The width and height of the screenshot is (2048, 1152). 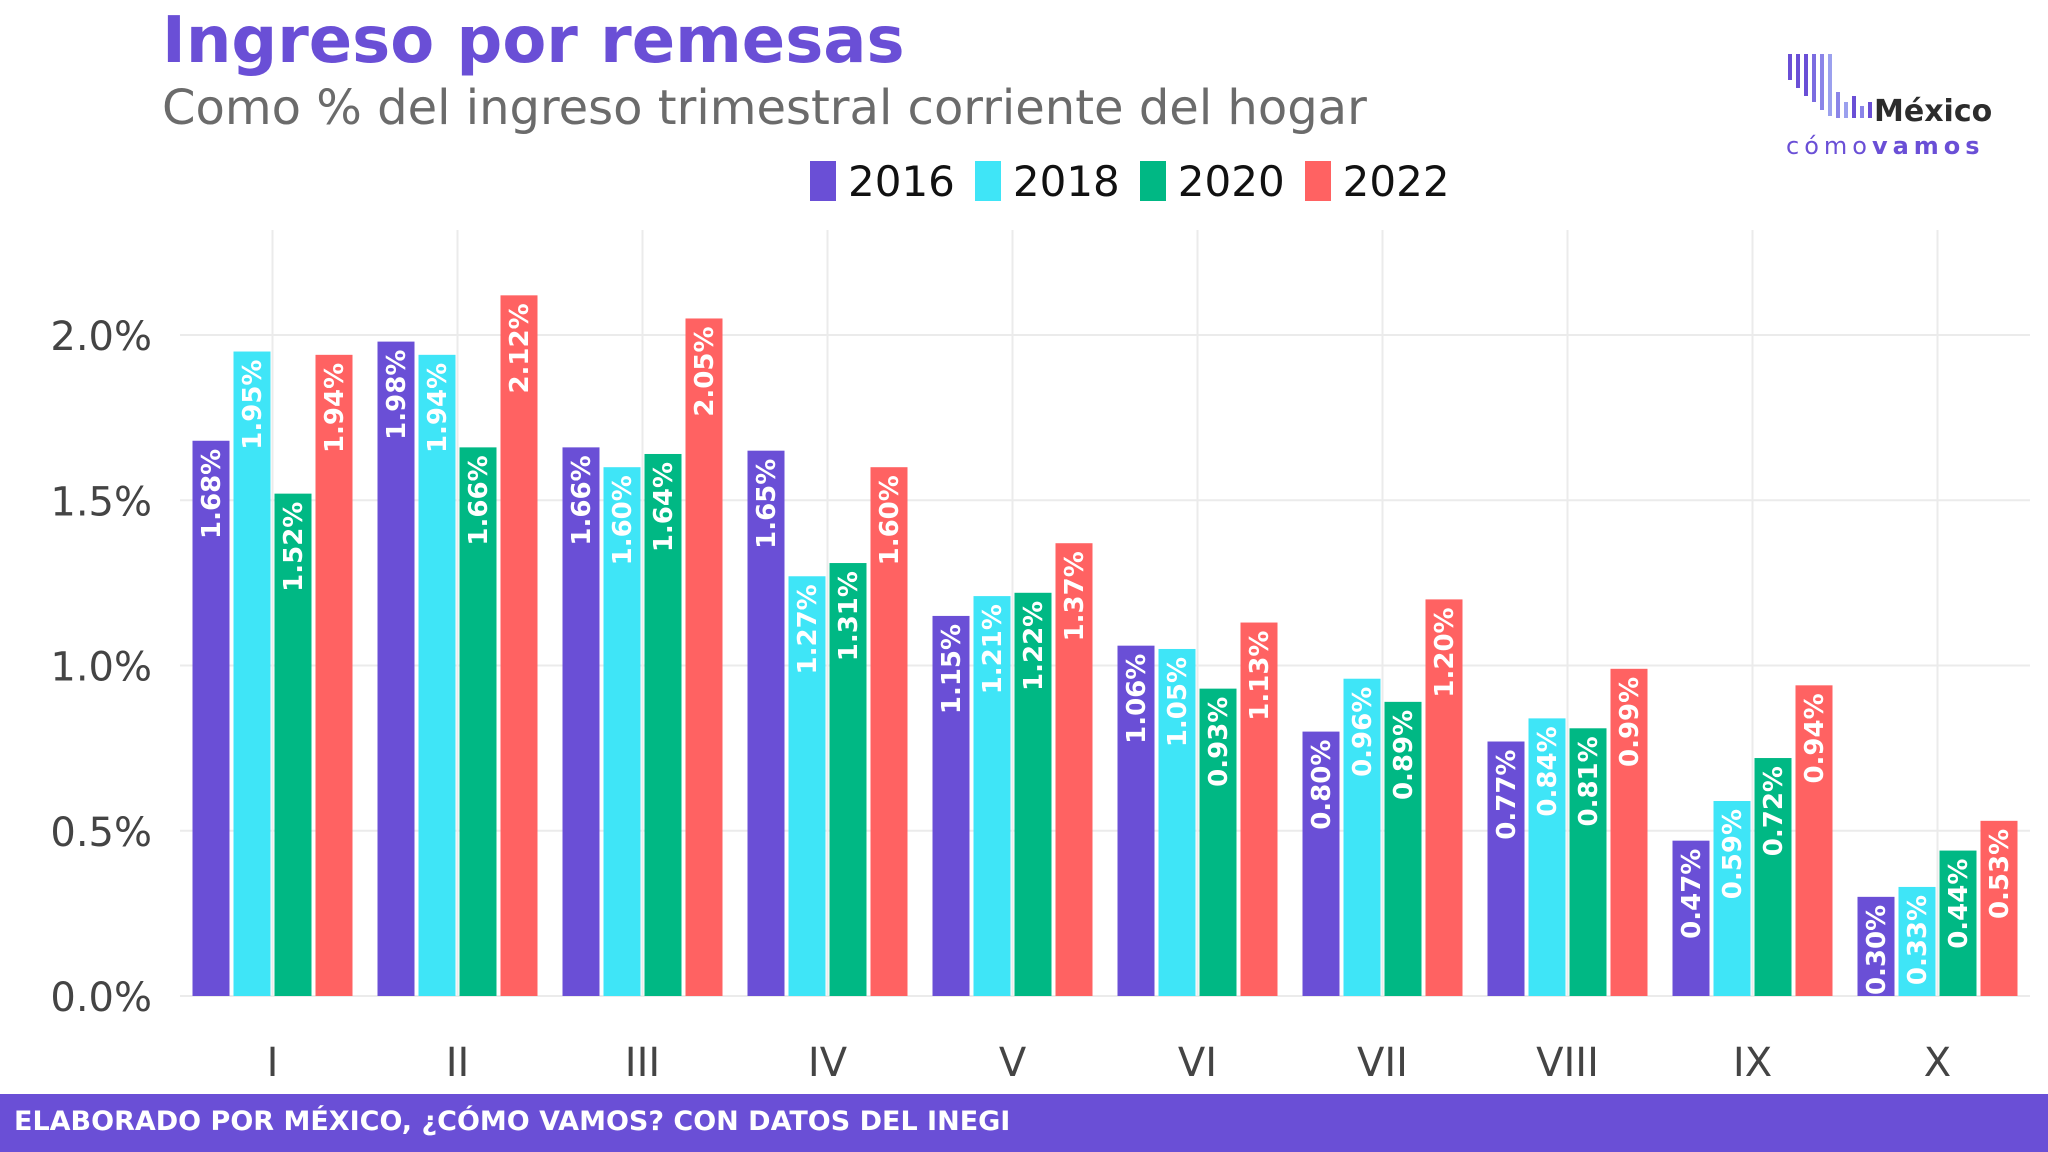 What do you see at coordinates (1075, 596) in the screenshot?
I see `bar-value-label: 1.37%` at bounding box center [1075, 596].